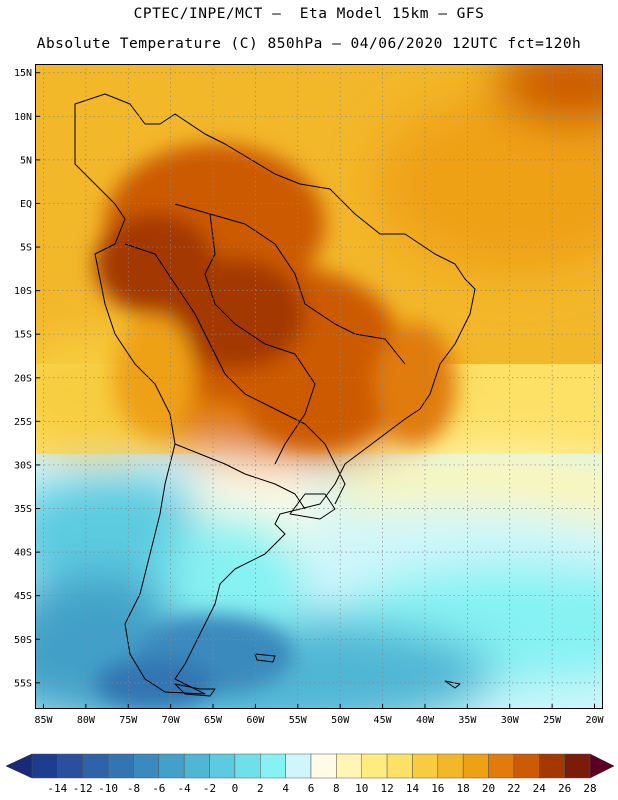 This screenshot has width=618, height=800. Describe the element at coordinates (336, 788) in the screenshot. I see `colorbar-label: 8` at that location.